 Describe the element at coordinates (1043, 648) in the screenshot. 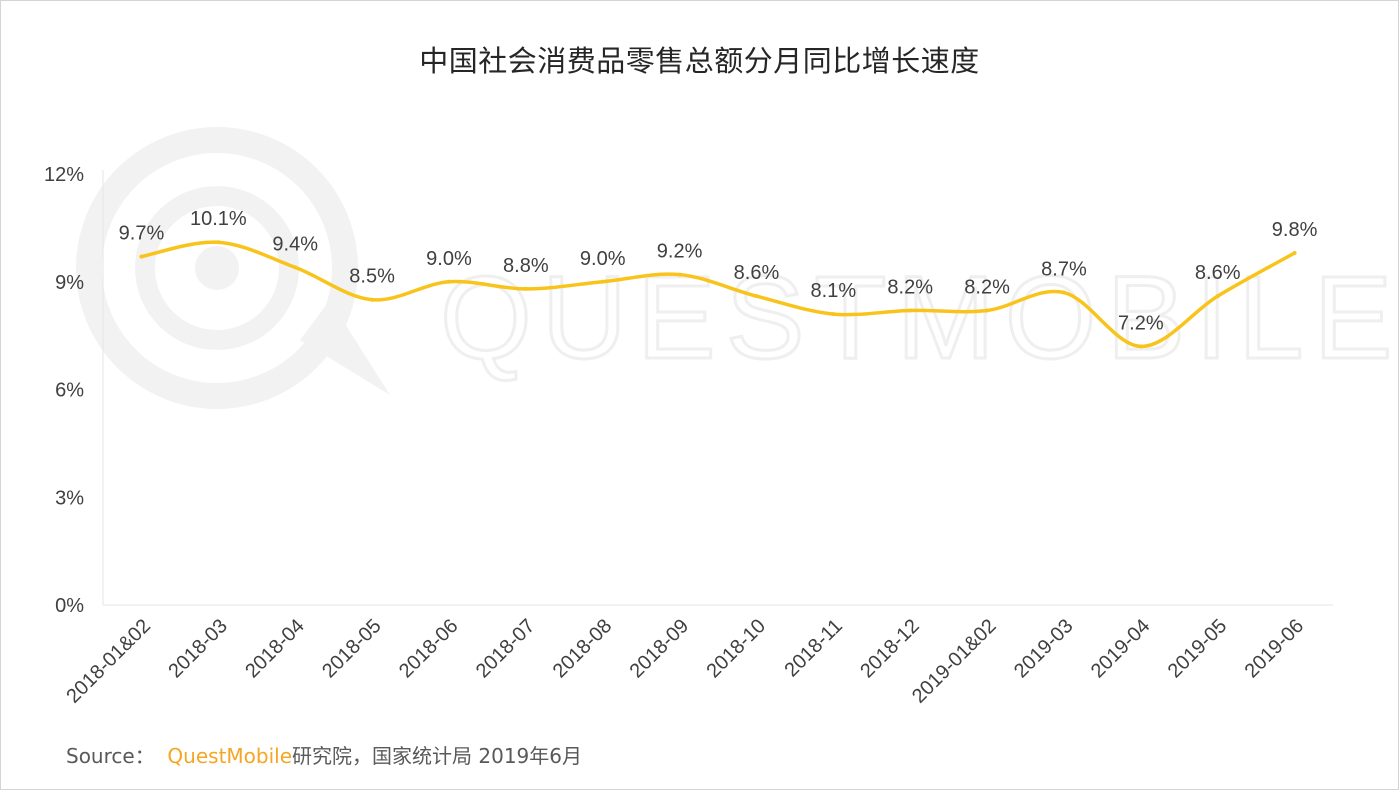

I see `x-tick-label: 2019-03` at that location.